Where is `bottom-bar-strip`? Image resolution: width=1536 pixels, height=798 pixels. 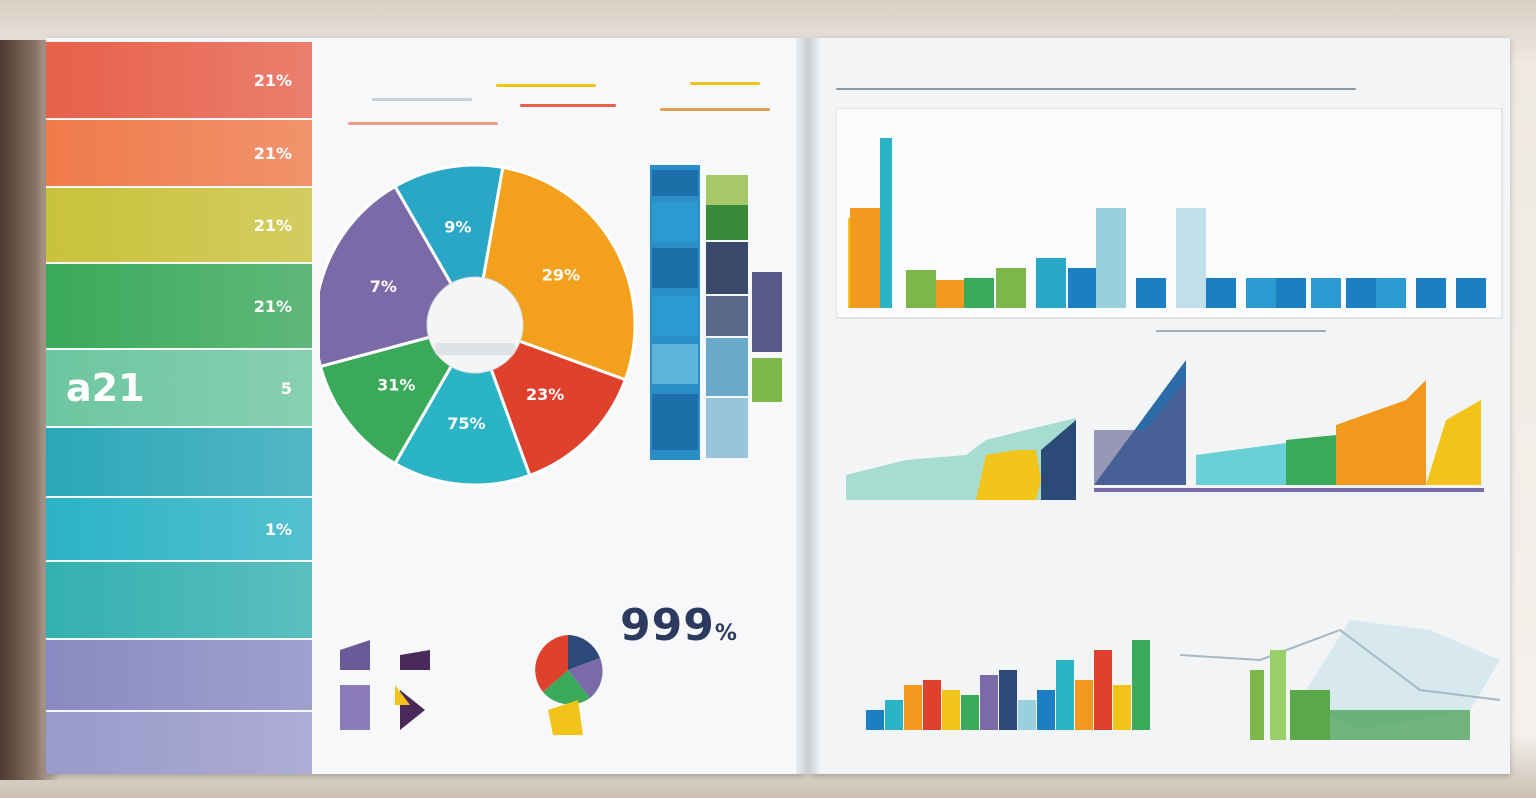
bottom-bar-strip is located at coordinates (1008, 685).